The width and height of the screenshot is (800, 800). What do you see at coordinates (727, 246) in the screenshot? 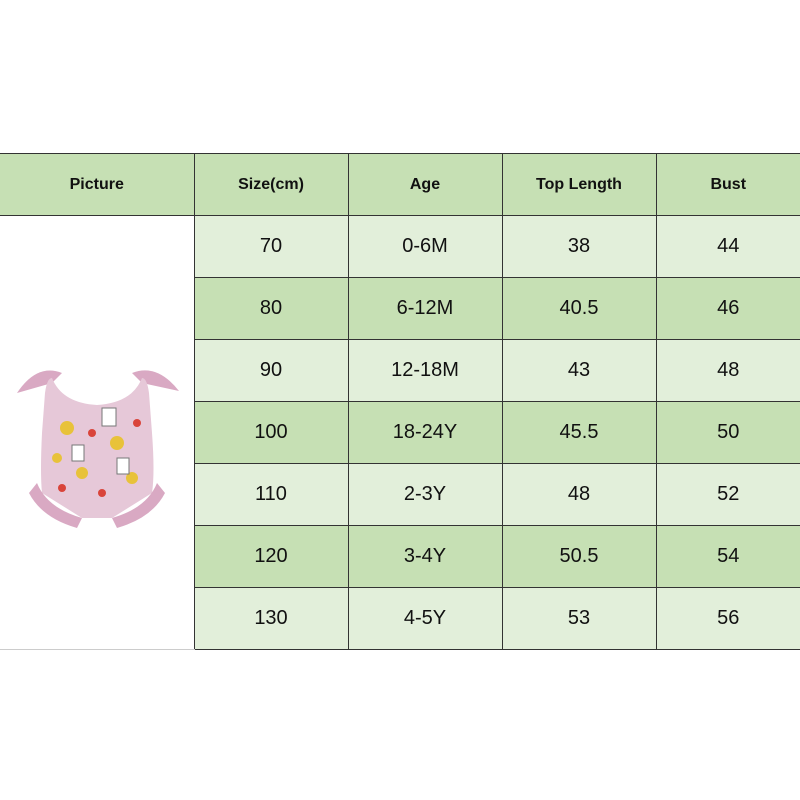
I see `cell-bust: 44` at bounding box center [727, 246].